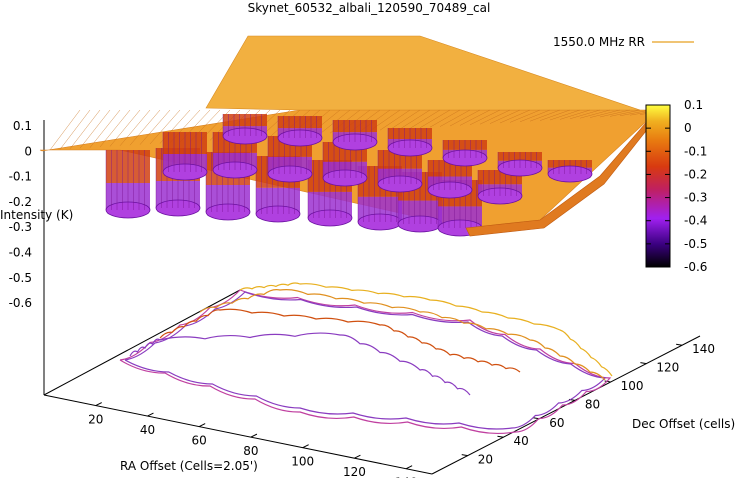  What do you see at coordinates (354, 471) in the screenshot?
I see `x-tick-label: 120` at bounding box center [354, 471].